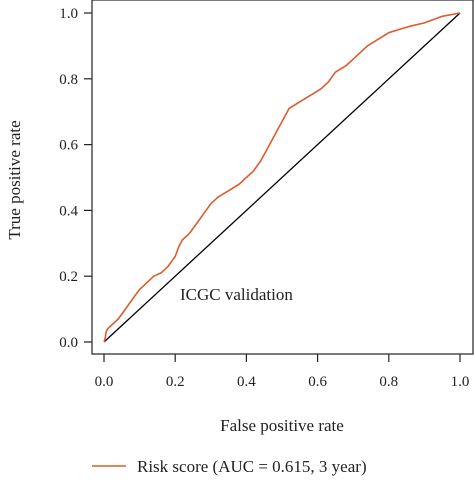 Image resolution: width=474 pixels, height=483 pixels. What do you see at coordinates (68, 277) in the screenshot?
I see `y-tick-label: 0.2` at bounding box center [68, 277].